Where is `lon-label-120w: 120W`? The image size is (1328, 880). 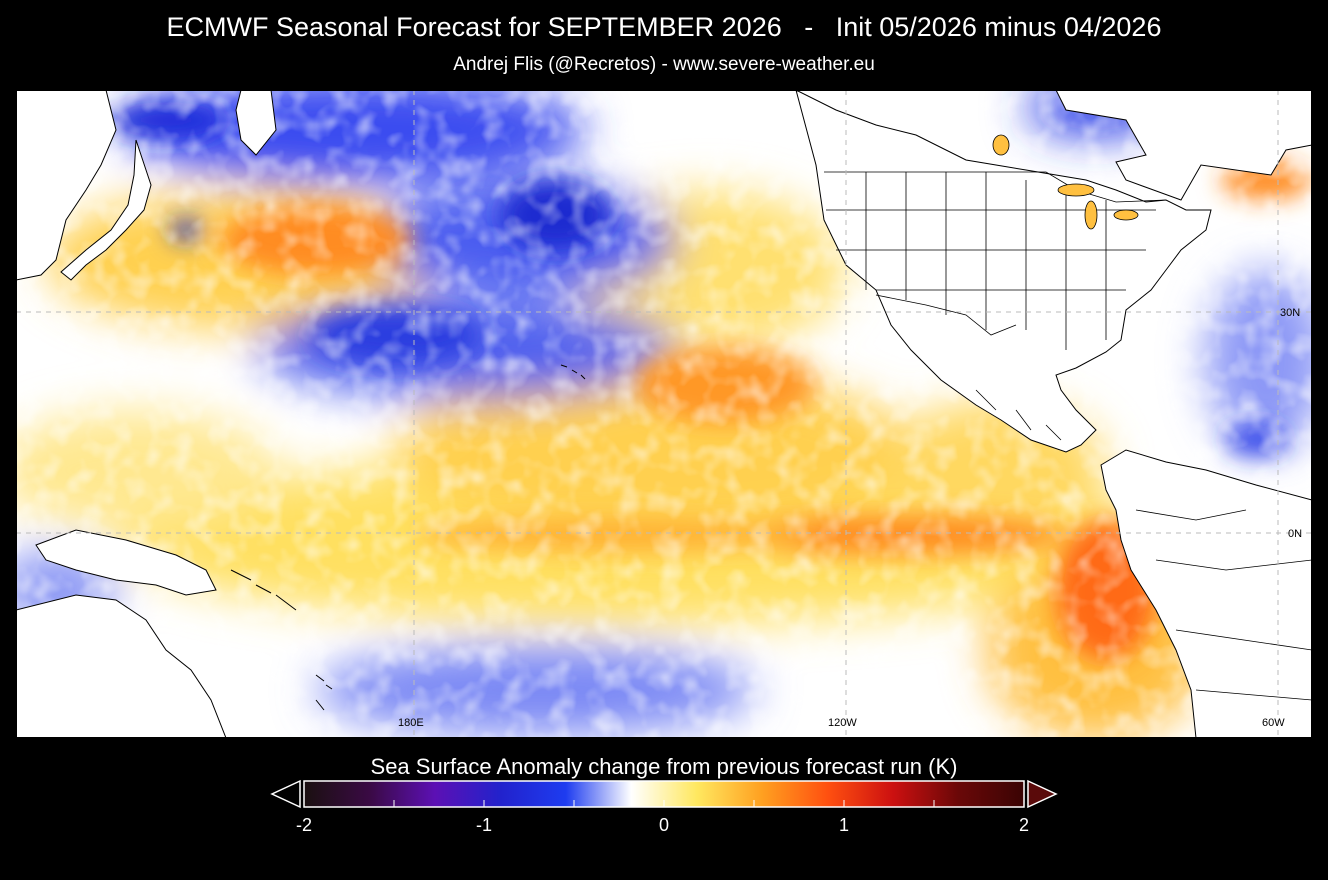 lon-label-120w: 120W is located at coordinates (842, 723).